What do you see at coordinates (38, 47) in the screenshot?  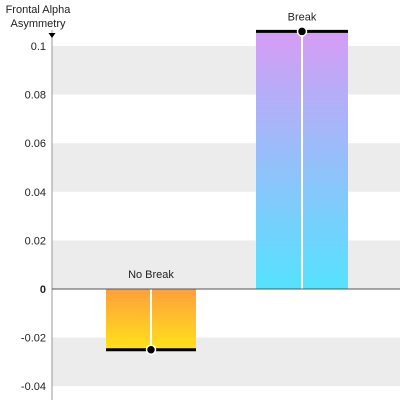 I see `y-tick-label: 0.1` at bounding box center [38, 47].